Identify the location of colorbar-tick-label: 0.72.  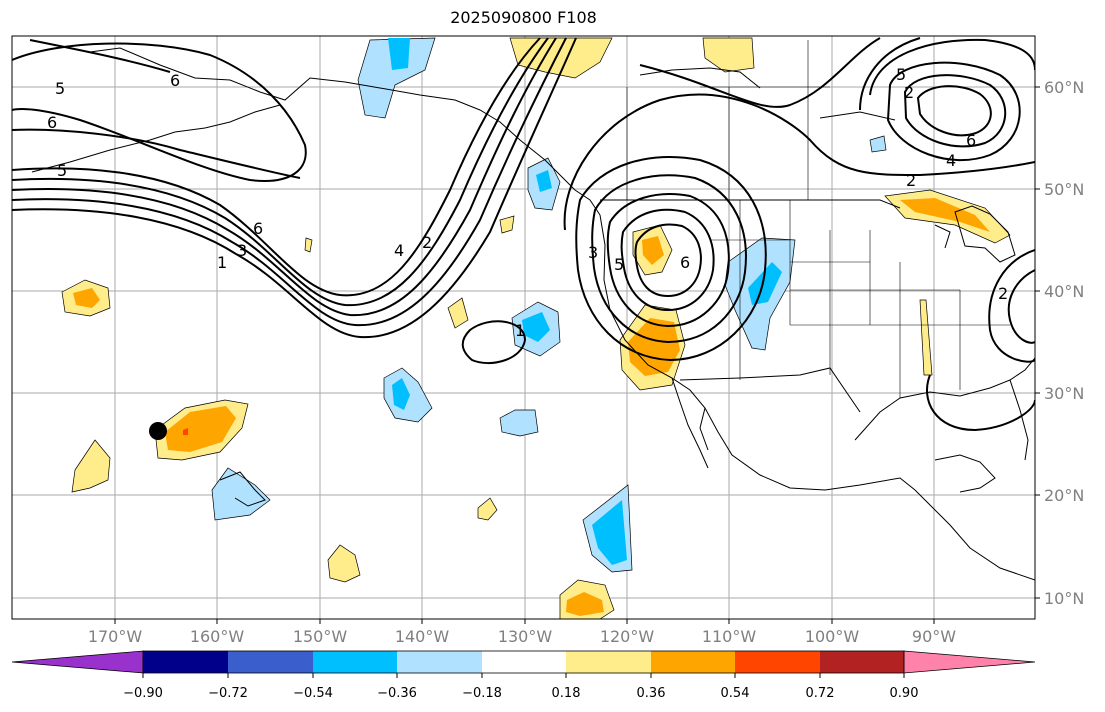
(820, 693).